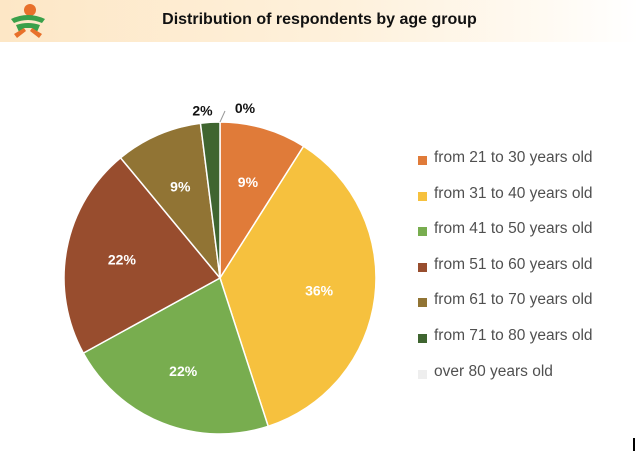  I want to click on legend-label: from 41 to 50 years old, so click(513, 229).